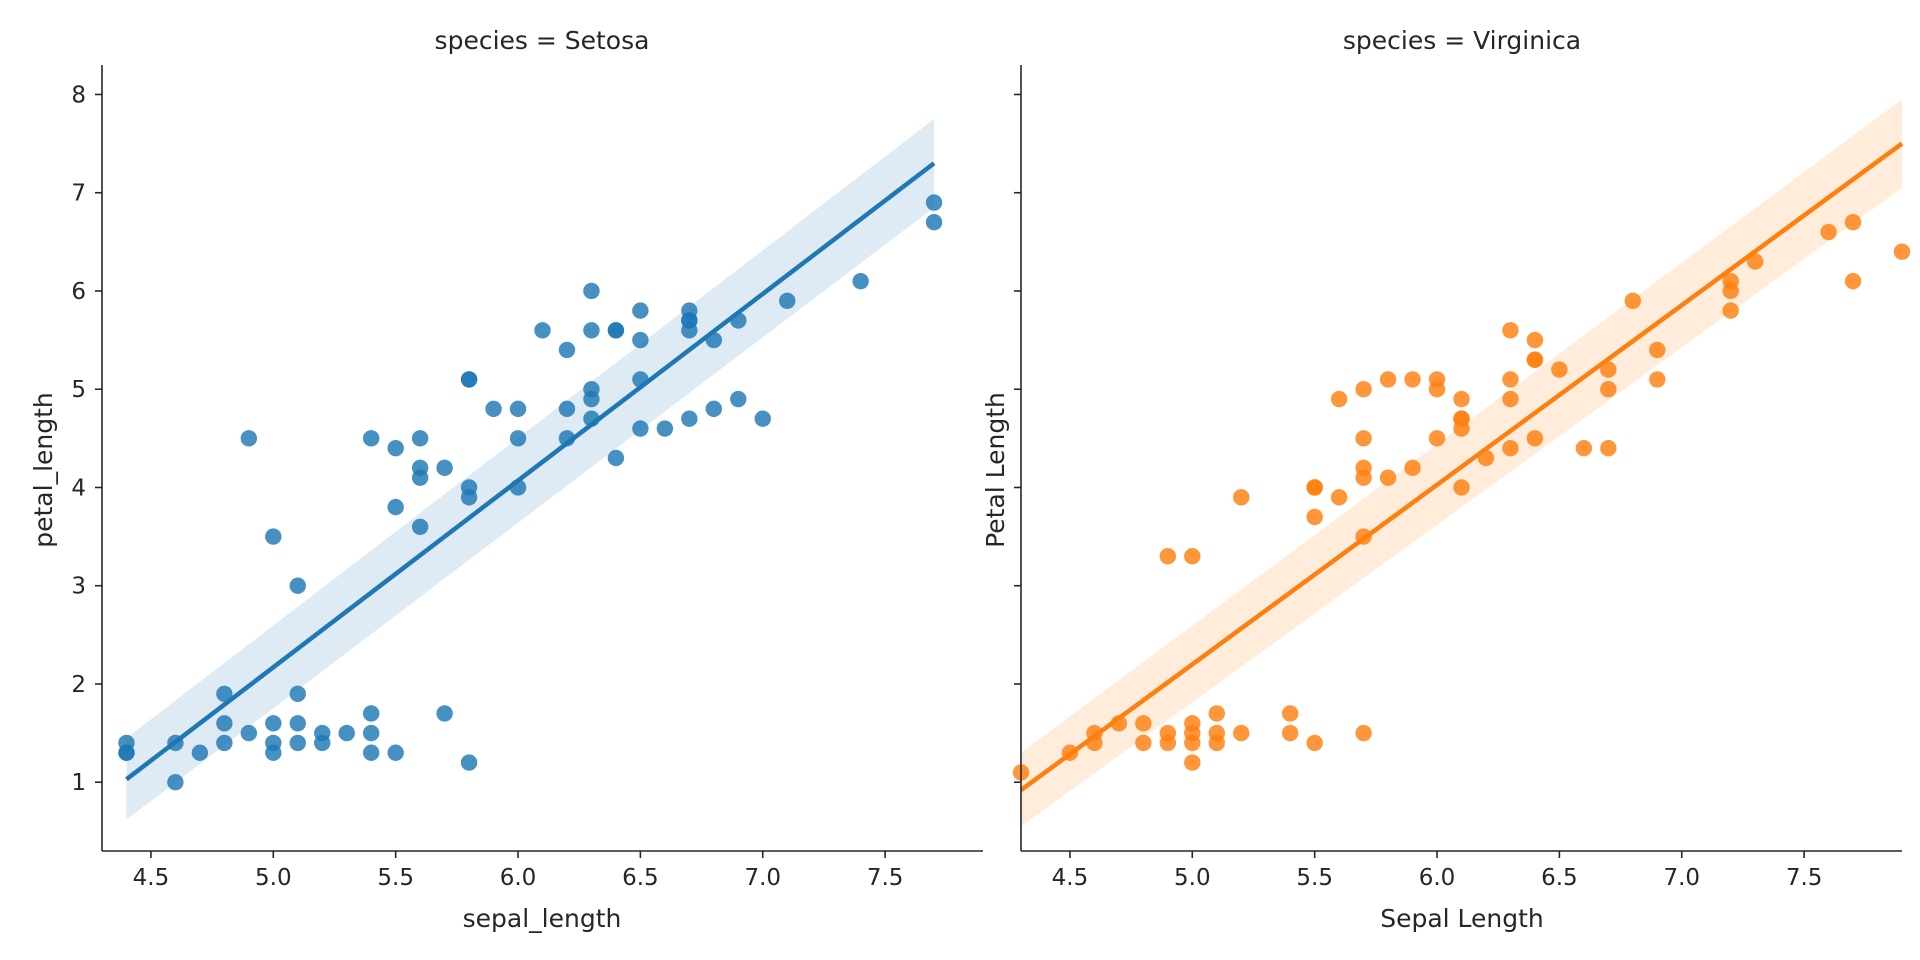  Describe the element at coordinates (43, 470) in the screenshot. I see `y-axis-label: petal_length` at that location.